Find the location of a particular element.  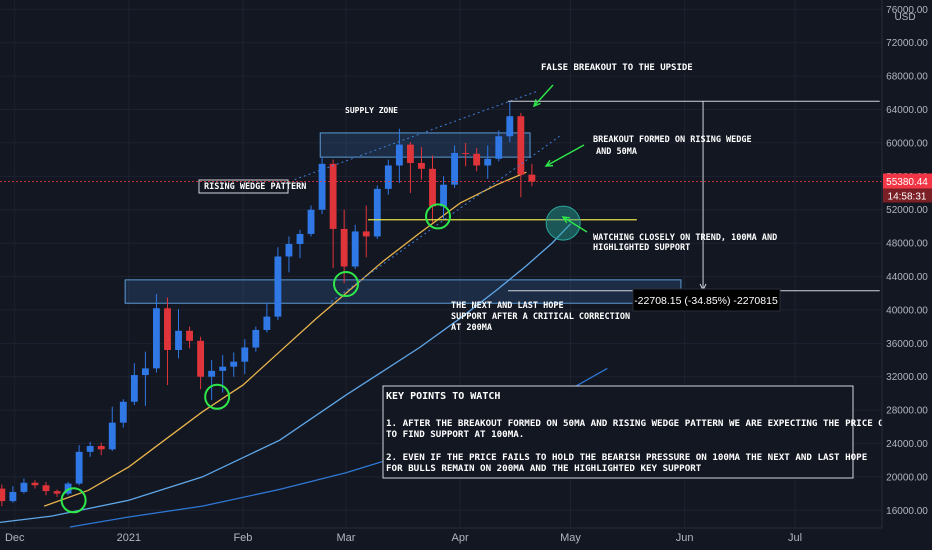

annotation-text: THE NEXT AND LAST HOPE is located at coordinates (507, 306).